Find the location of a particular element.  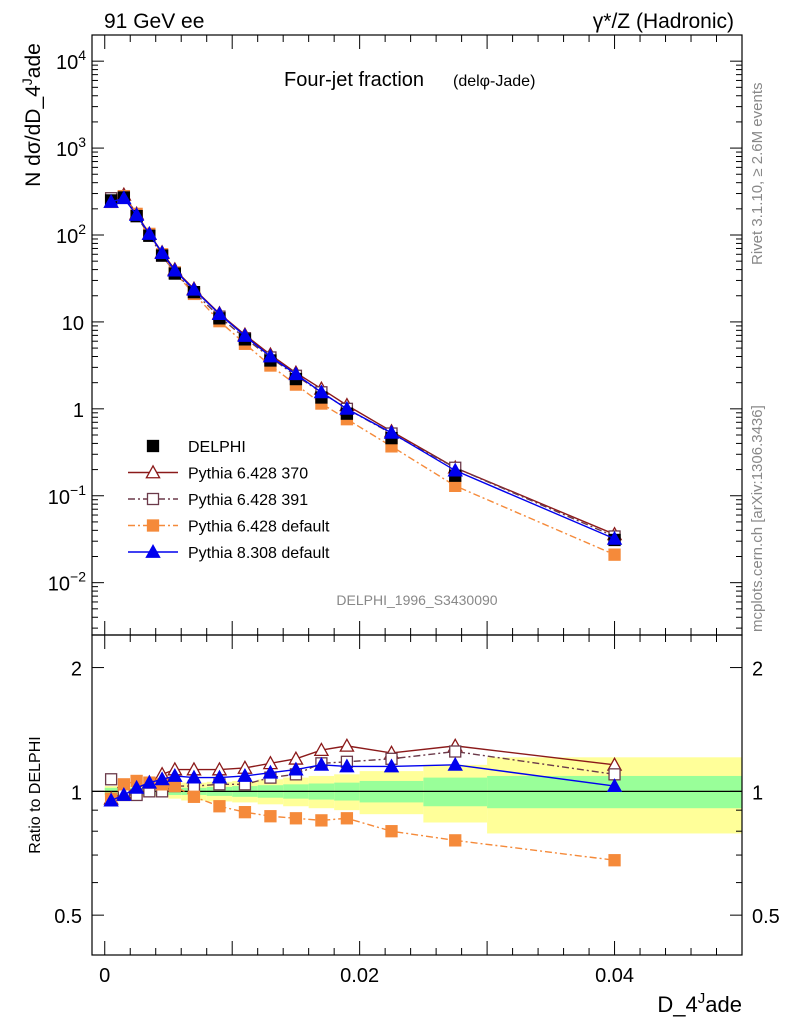

legend-label: Pythia 8.308 default is located at coordinates (259, 553).